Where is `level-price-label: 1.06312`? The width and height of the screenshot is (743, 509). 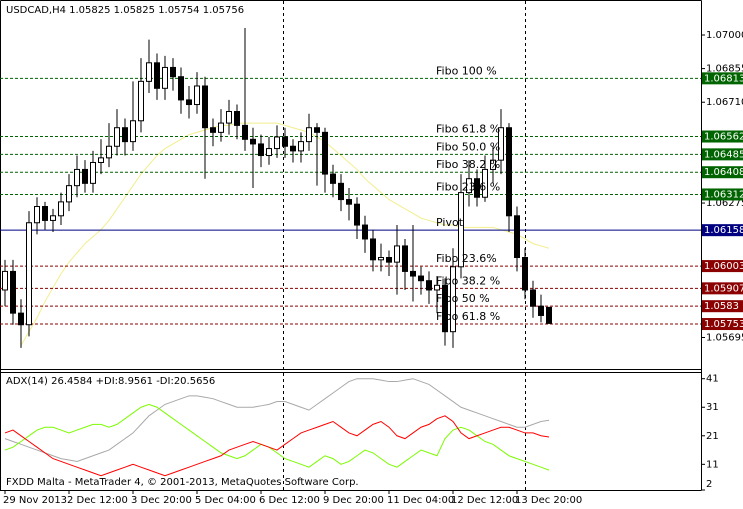
level-price-label: 1.06312 is located at coordinates (723, 194).